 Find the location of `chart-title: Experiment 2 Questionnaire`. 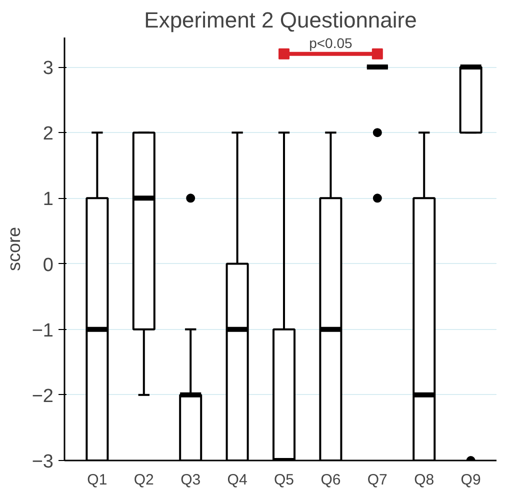

chart-title: Experiment 2 Questionnaire is located at coordinates (280, 20).